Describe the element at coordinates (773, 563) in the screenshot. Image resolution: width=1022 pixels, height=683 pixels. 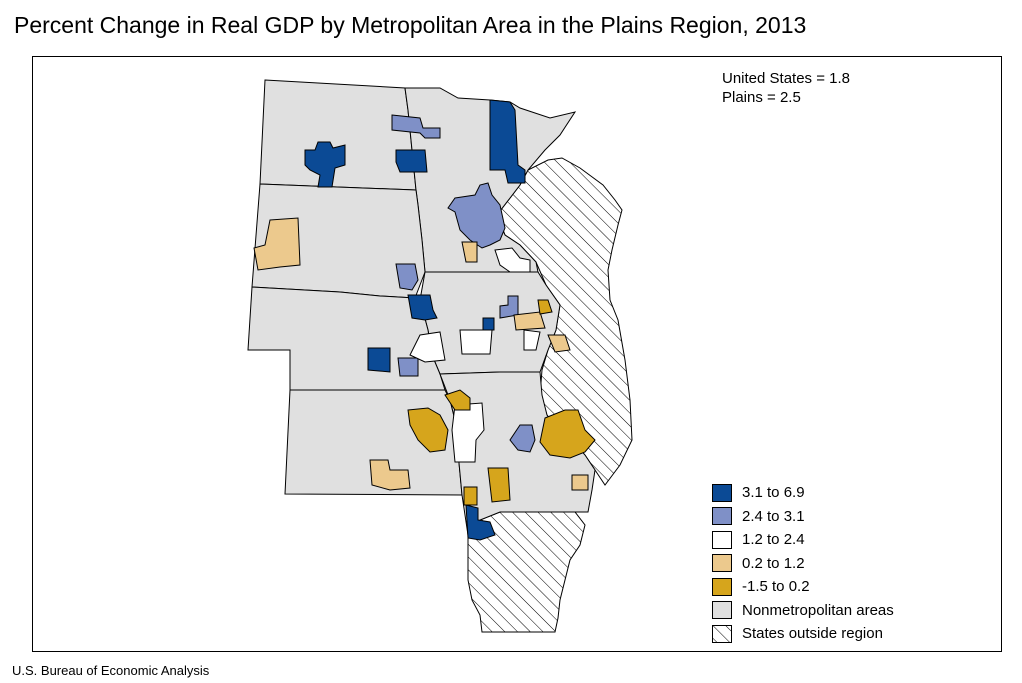
I see `legend-label: 0.2 to 1.2` at that location.